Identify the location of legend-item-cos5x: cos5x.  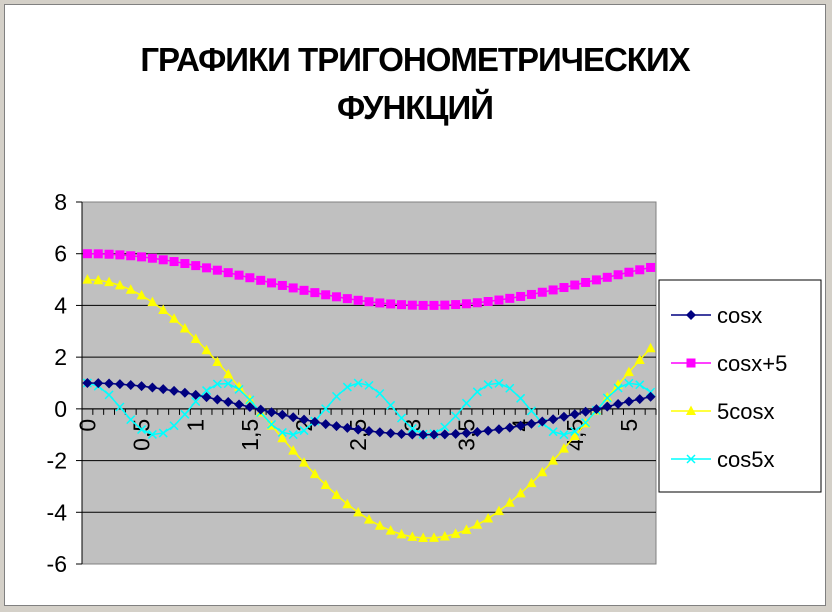
(722, 459).